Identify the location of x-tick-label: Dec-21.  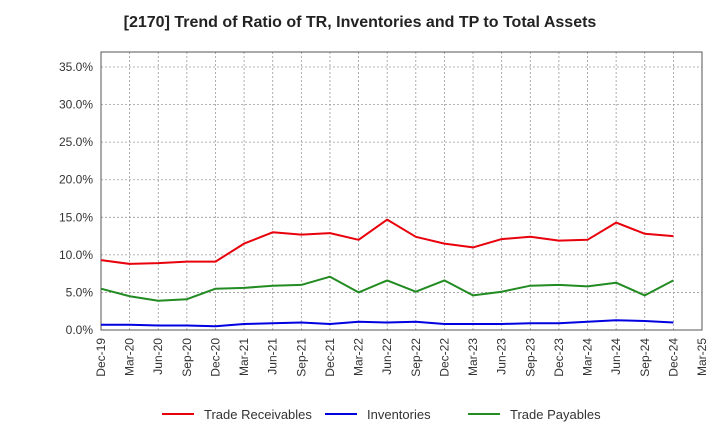
(330, 357).